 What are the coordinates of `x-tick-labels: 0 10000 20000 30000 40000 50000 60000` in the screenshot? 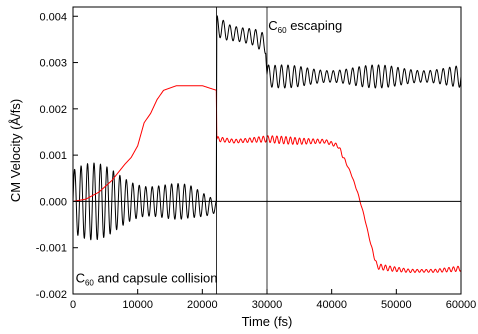 It's located at (273, 305).